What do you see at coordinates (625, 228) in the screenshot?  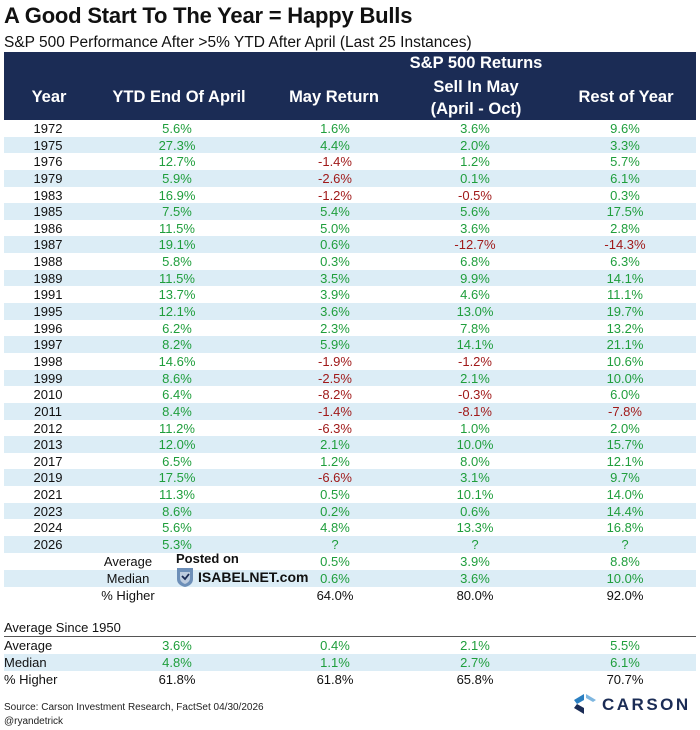 I see `cell-rest: 2.8%` at bounding box center [625, 228].